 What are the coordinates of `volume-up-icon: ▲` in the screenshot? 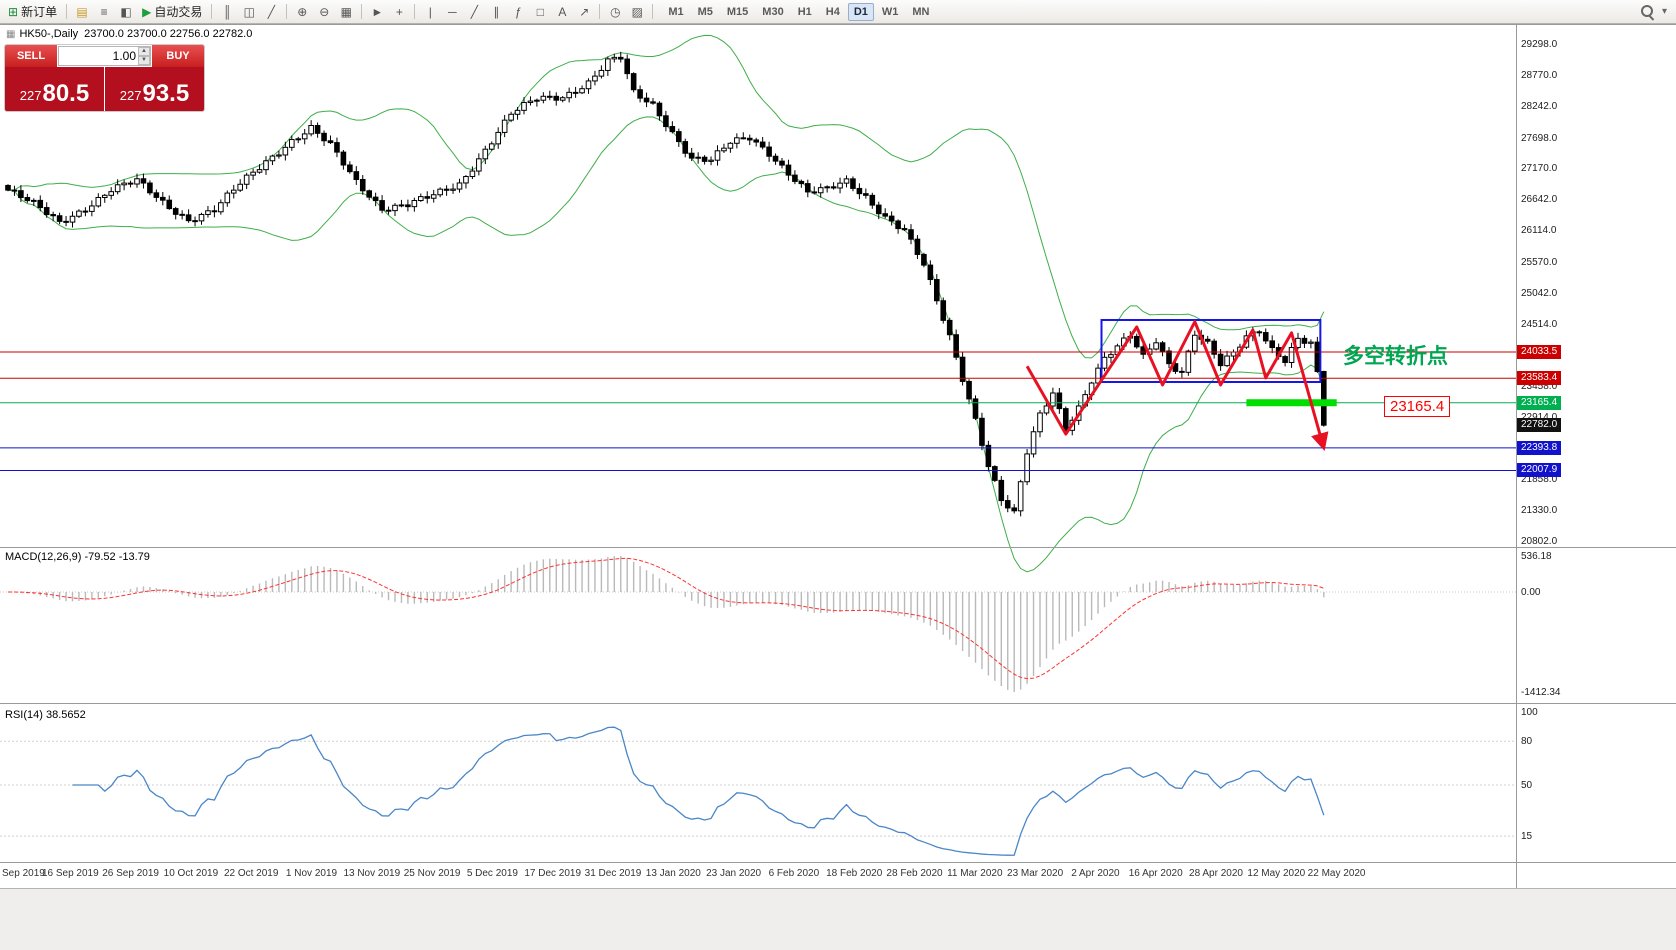 It's located at (144, 51).